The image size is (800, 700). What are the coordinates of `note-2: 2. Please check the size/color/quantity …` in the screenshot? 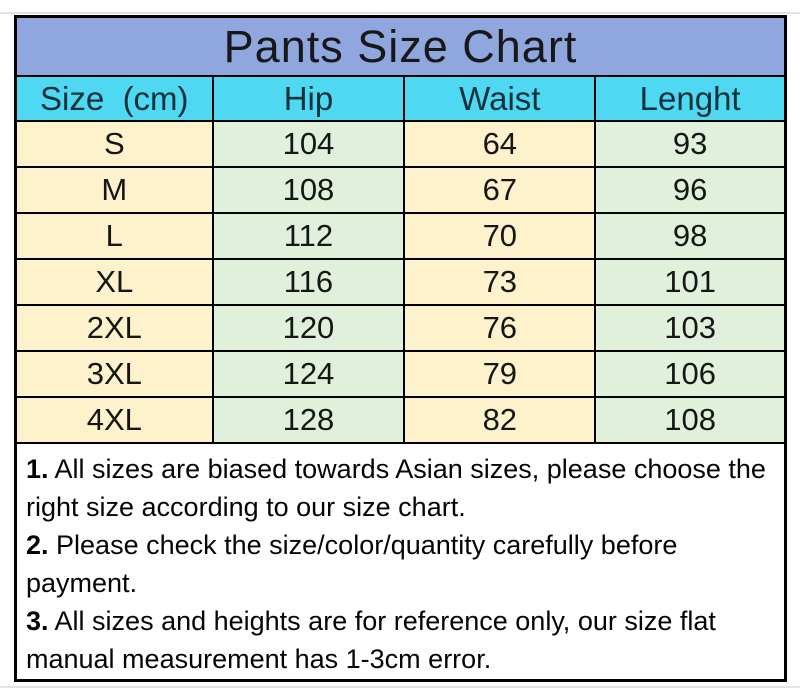 It's located at (400, 564).